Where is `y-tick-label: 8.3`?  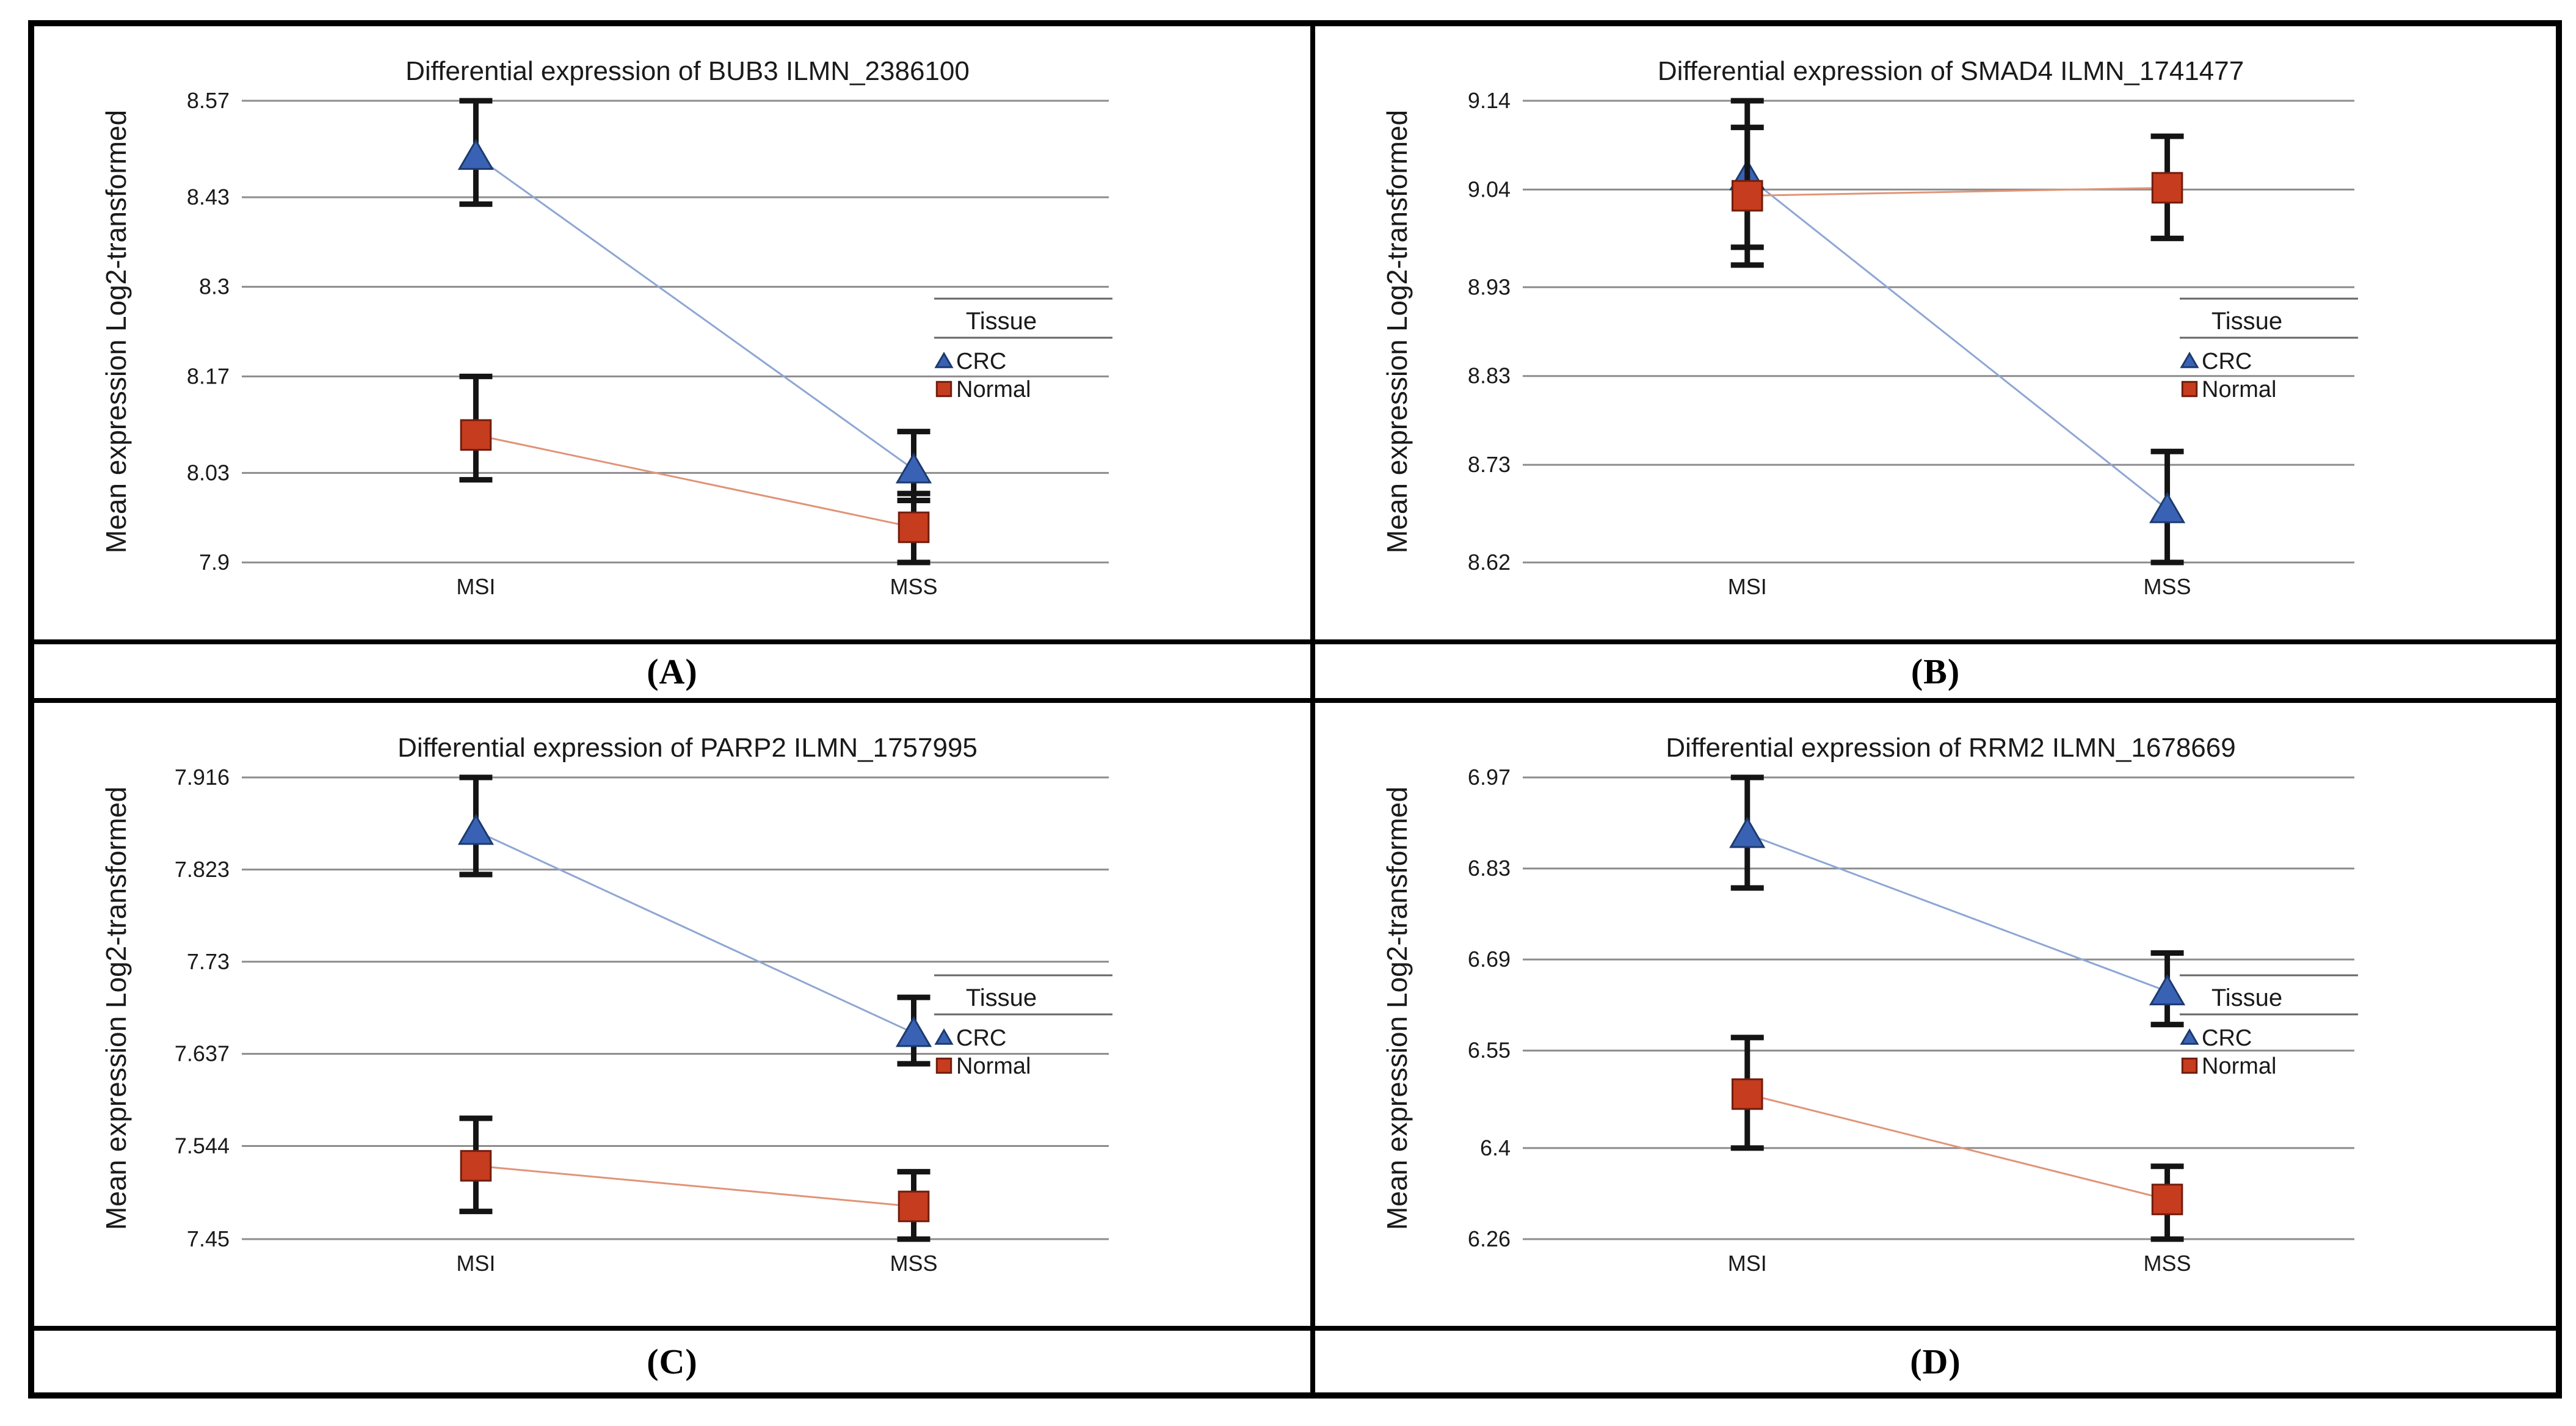
y-tick-label: 8.3 is located at coordinates (214, 286).